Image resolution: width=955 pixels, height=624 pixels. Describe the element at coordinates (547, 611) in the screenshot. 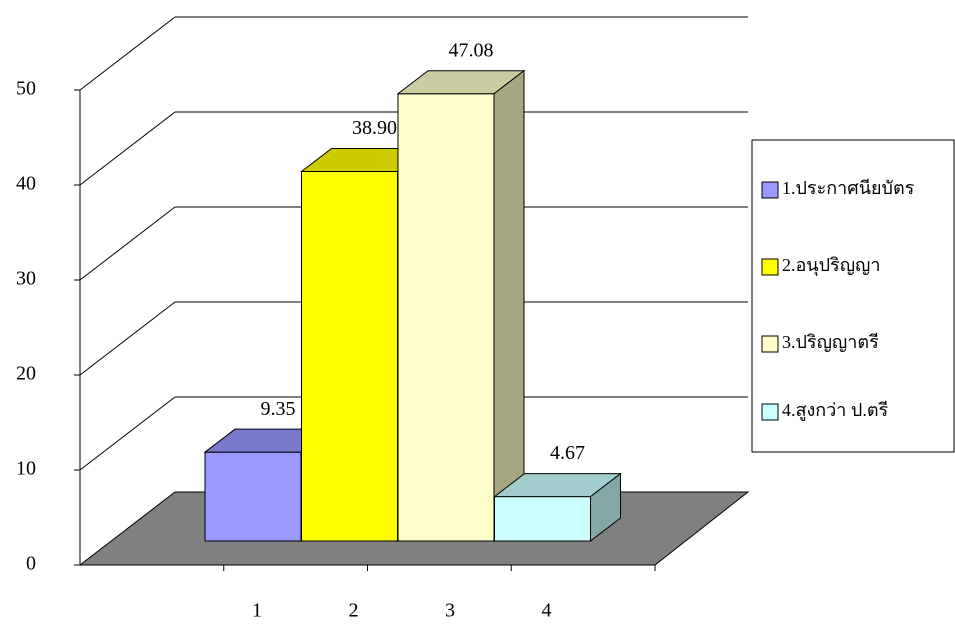

I see `x-tick-label: 4` at that location.